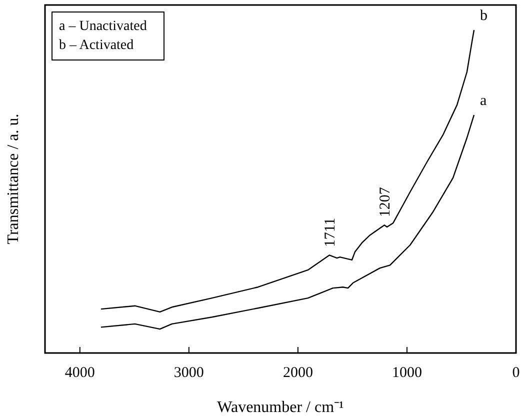  I want to click on y-axis-title: Transmittance / a. u., so click(13, 179).